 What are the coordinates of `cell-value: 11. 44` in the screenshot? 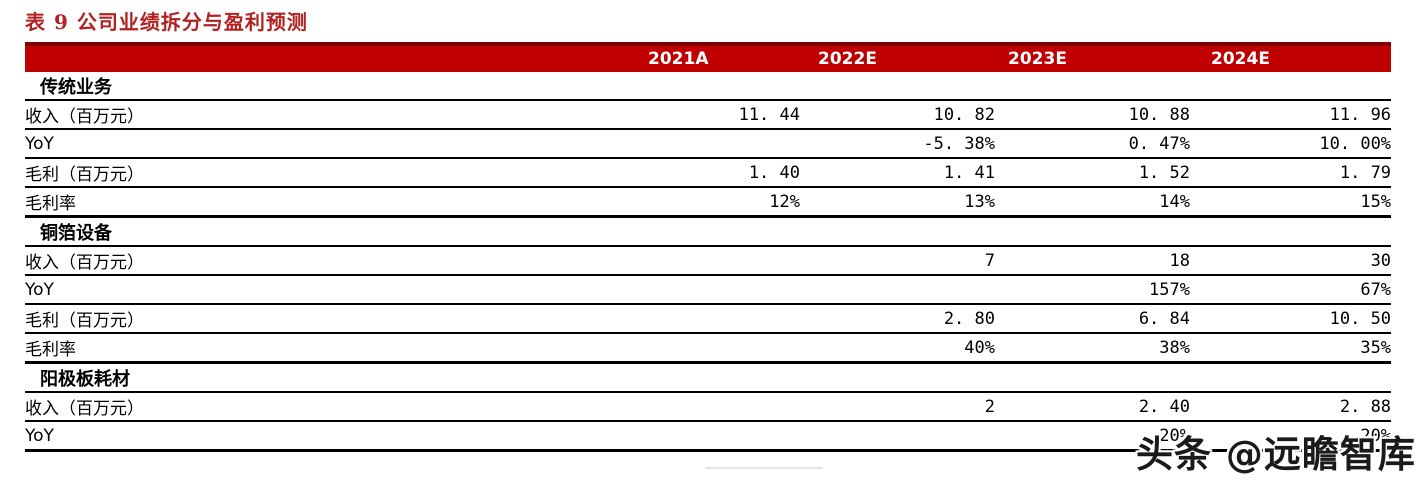 It's located at (682, 115).